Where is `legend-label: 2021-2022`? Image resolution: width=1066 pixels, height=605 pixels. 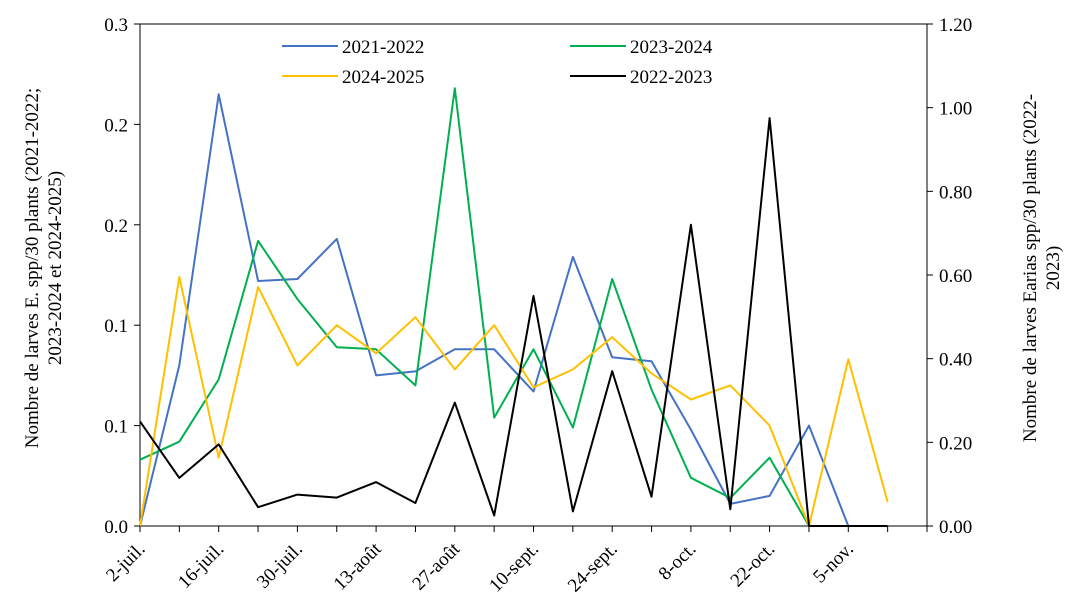 legend-label: 2021-2022 is located at coordinates (383, 47).